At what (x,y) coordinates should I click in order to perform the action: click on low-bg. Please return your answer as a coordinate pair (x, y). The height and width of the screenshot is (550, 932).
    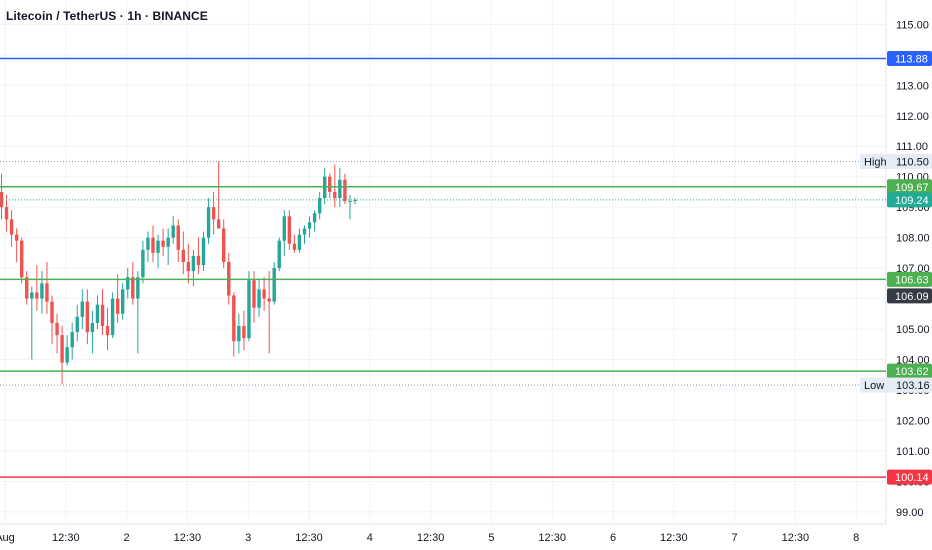
    Looking at the image, I should click on (896, 385).